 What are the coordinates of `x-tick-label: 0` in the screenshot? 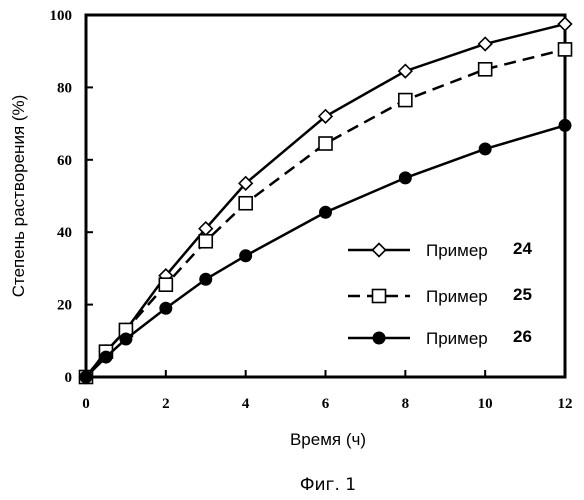 It's located at (86, 404).